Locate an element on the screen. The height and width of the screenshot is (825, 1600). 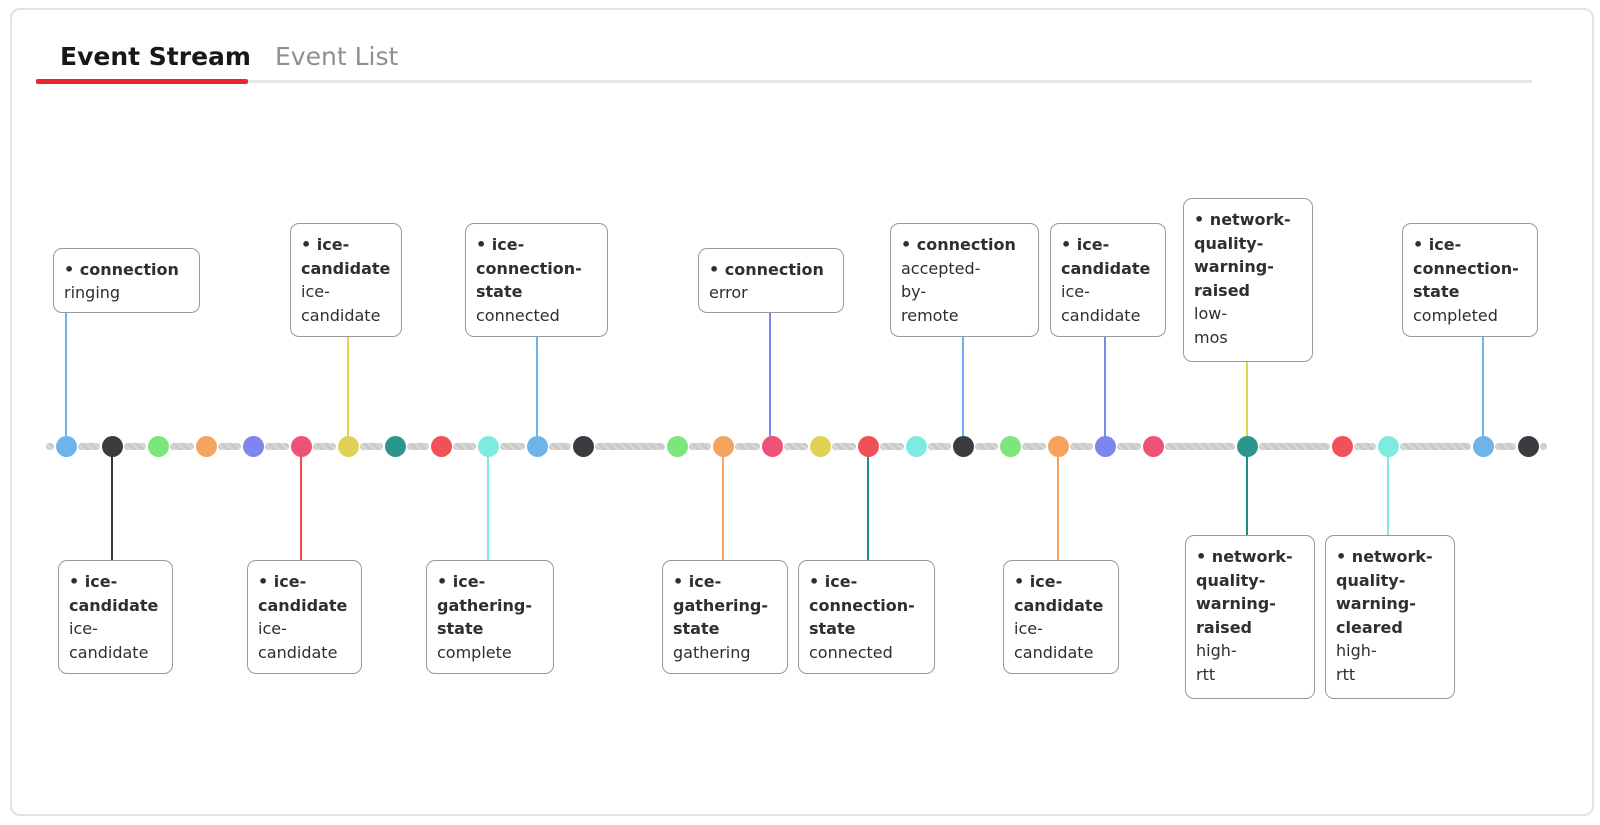
event-box: • ice- gathering- state gathering is located at coordinates (725, 617).